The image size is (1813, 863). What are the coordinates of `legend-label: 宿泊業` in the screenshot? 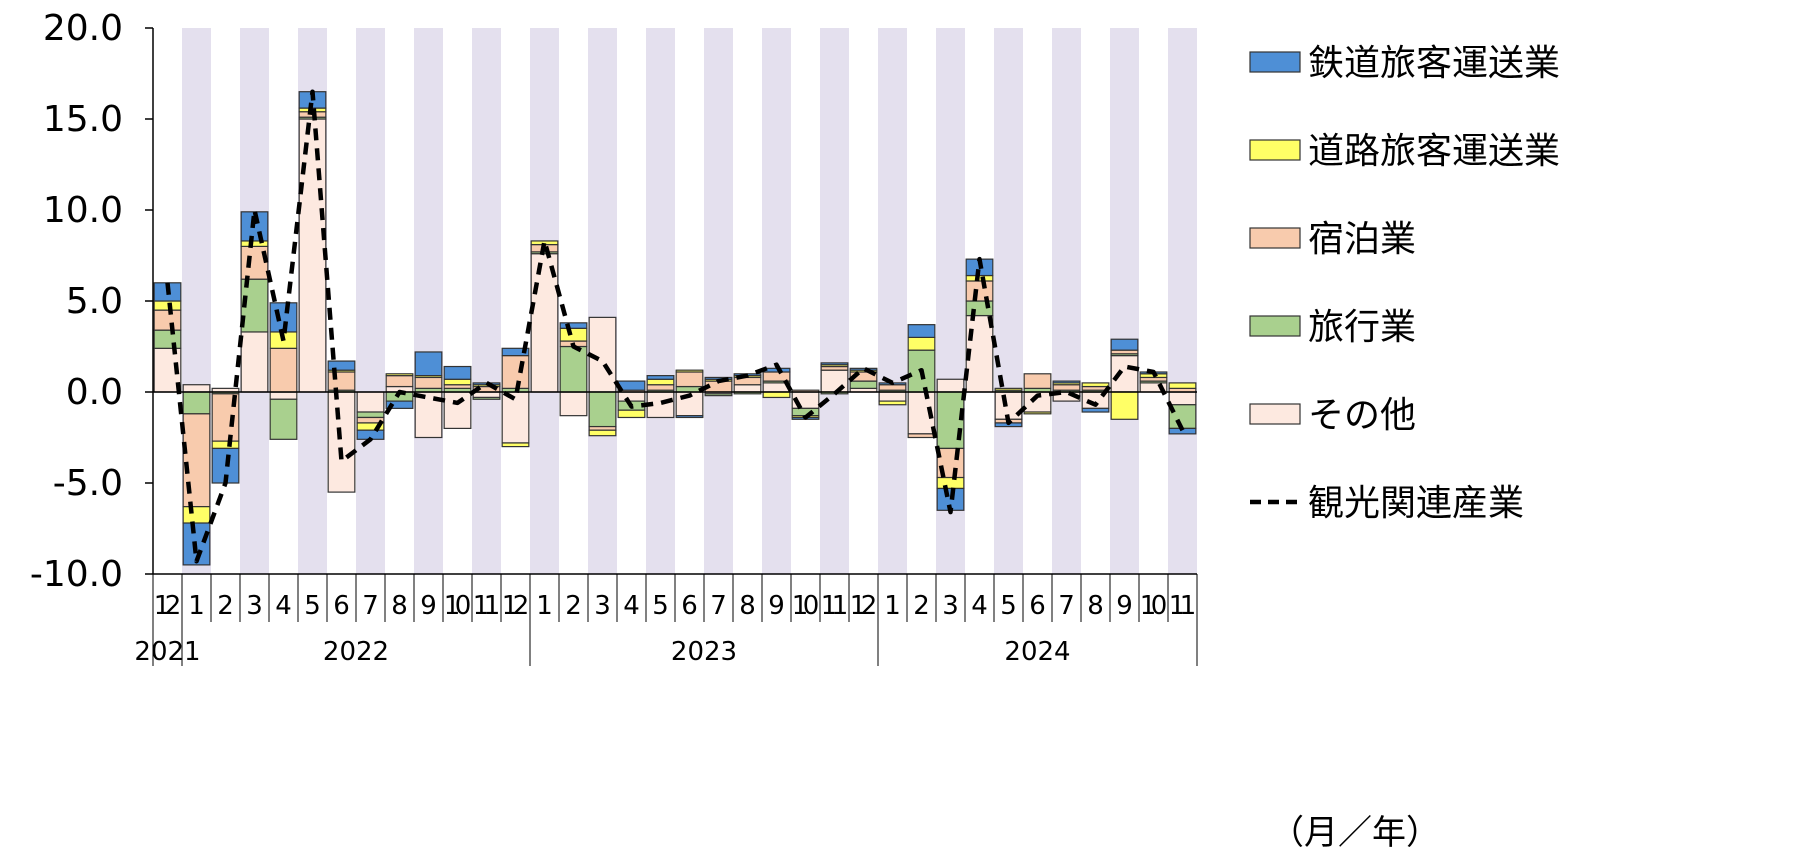 It's located at (1362, 239).